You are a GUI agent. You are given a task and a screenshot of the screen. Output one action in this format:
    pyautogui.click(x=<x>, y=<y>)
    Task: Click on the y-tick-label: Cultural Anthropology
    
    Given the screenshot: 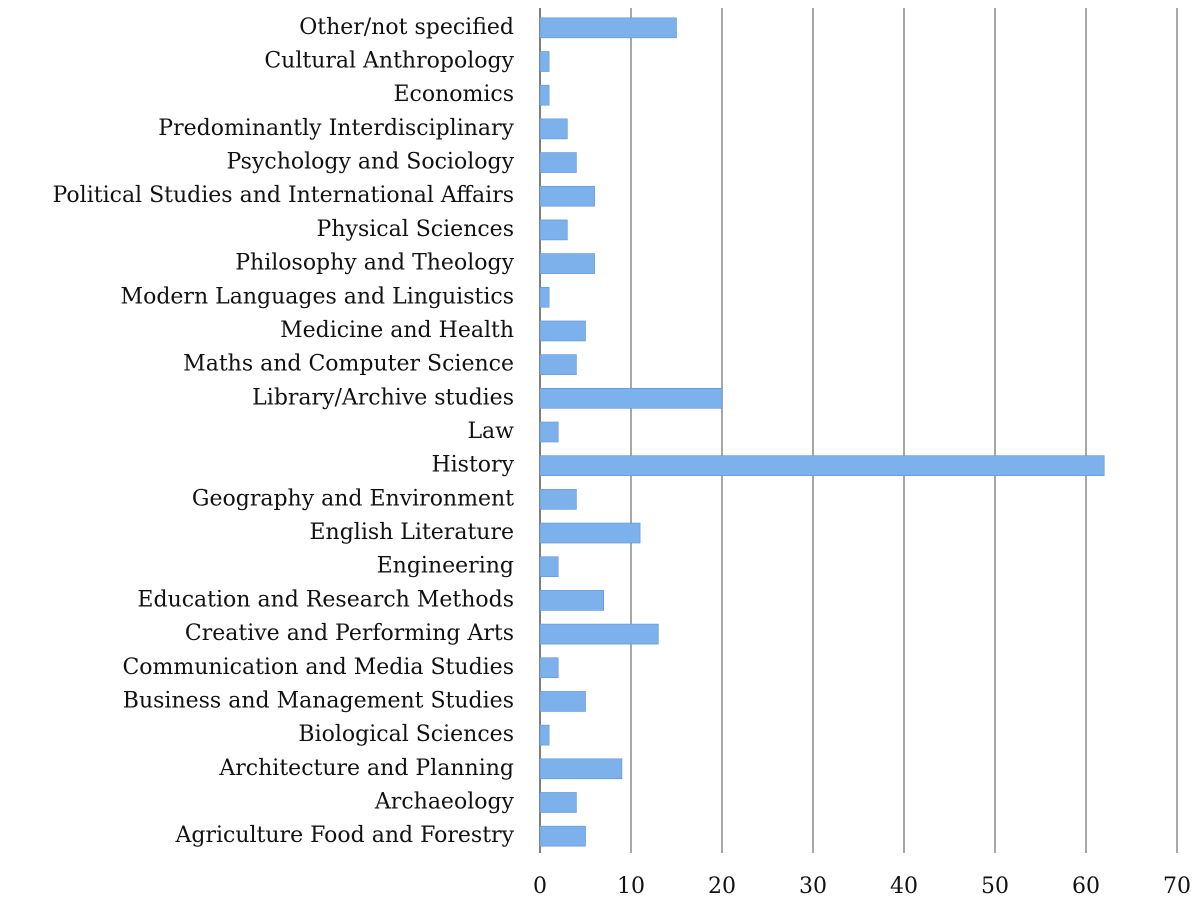 What is the action you would take?
    pyautogui.click(x=389, y=61)
    